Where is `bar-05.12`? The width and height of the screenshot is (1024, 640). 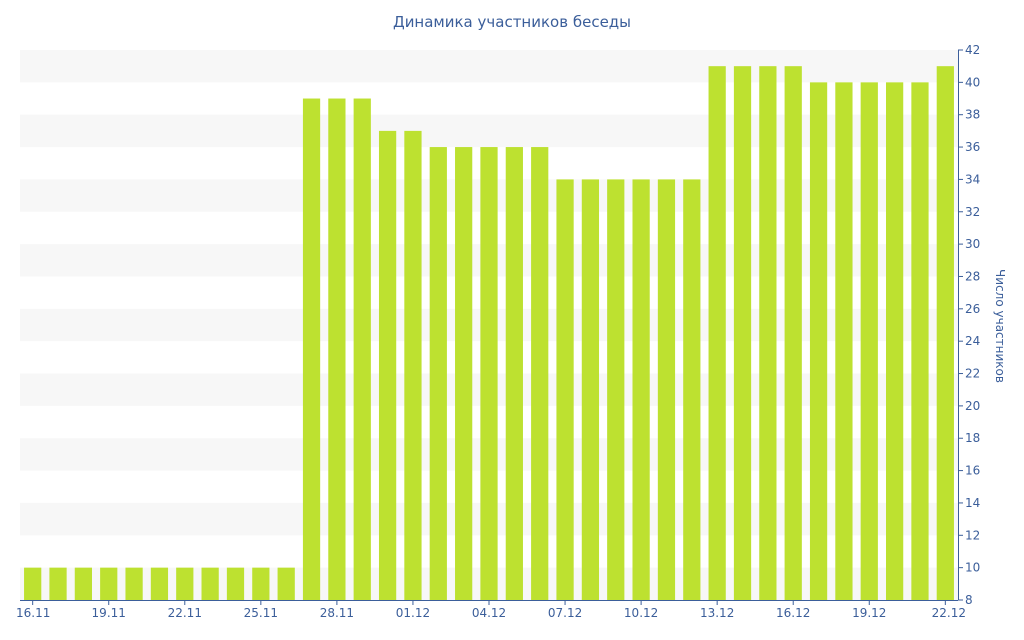 bar-05.12 is located at coordinates (514, 373).